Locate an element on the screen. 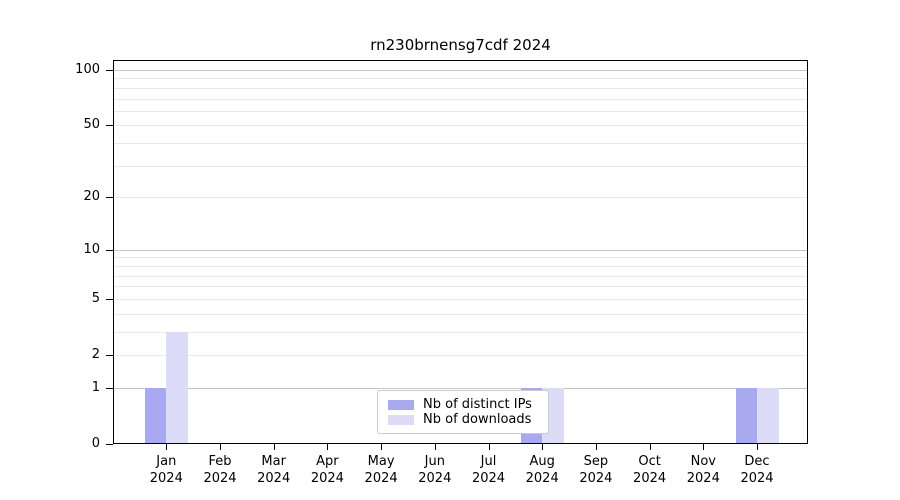 The height and width of the screenshot is (500, 900). legend-swatch-downloads is located at coordinates (401, 419).